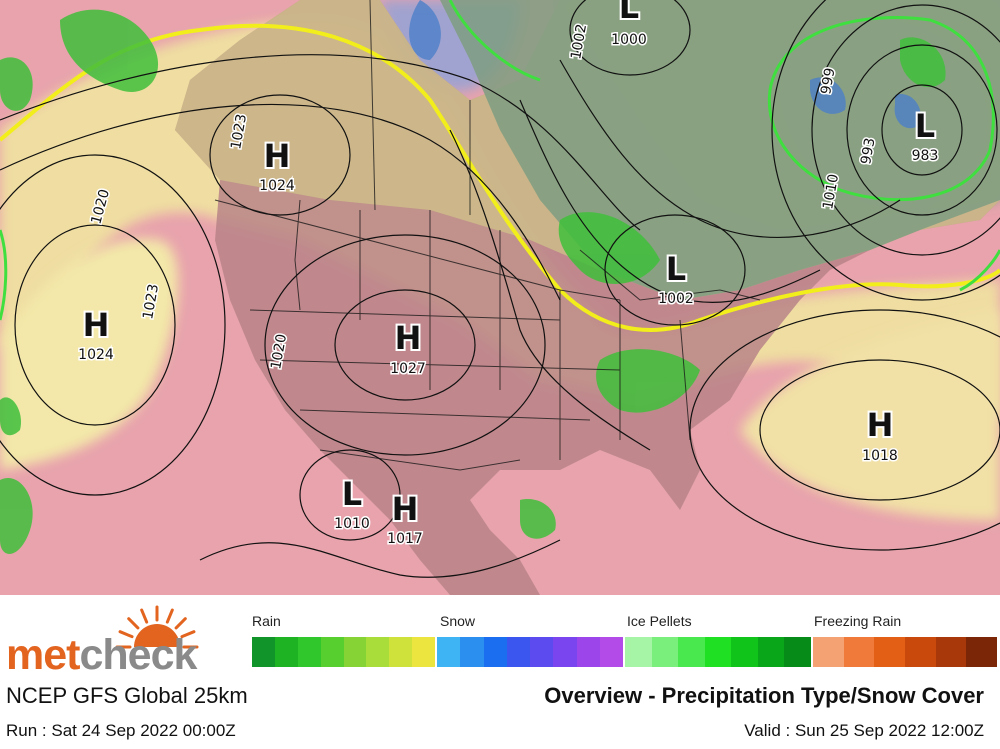  What do you see at coordinates (881, 109) in the screenshot?
I see `labrador-green-contour` at bounding box center [881, 109].